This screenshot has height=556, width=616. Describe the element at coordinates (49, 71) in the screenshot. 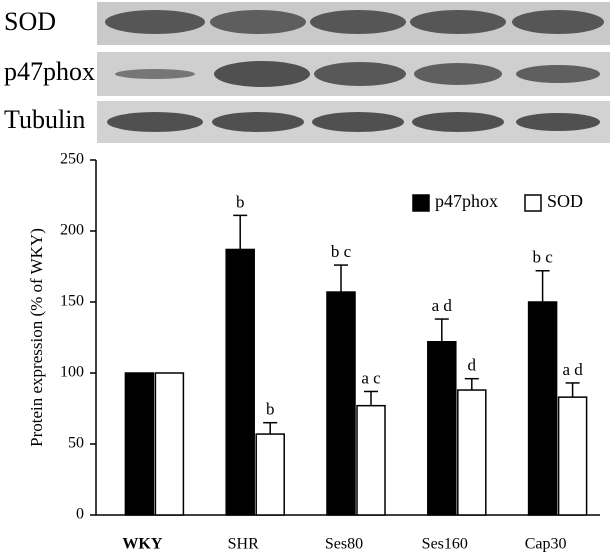

I see `blot-label: p47phox` at that location.